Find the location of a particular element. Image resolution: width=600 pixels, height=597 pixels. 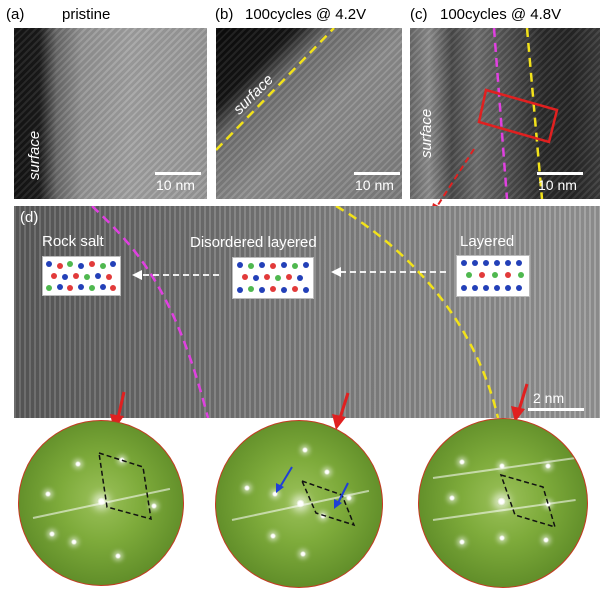

panel-c-title: 100cycles @ 4.8V is located at coordinates (501, 14).